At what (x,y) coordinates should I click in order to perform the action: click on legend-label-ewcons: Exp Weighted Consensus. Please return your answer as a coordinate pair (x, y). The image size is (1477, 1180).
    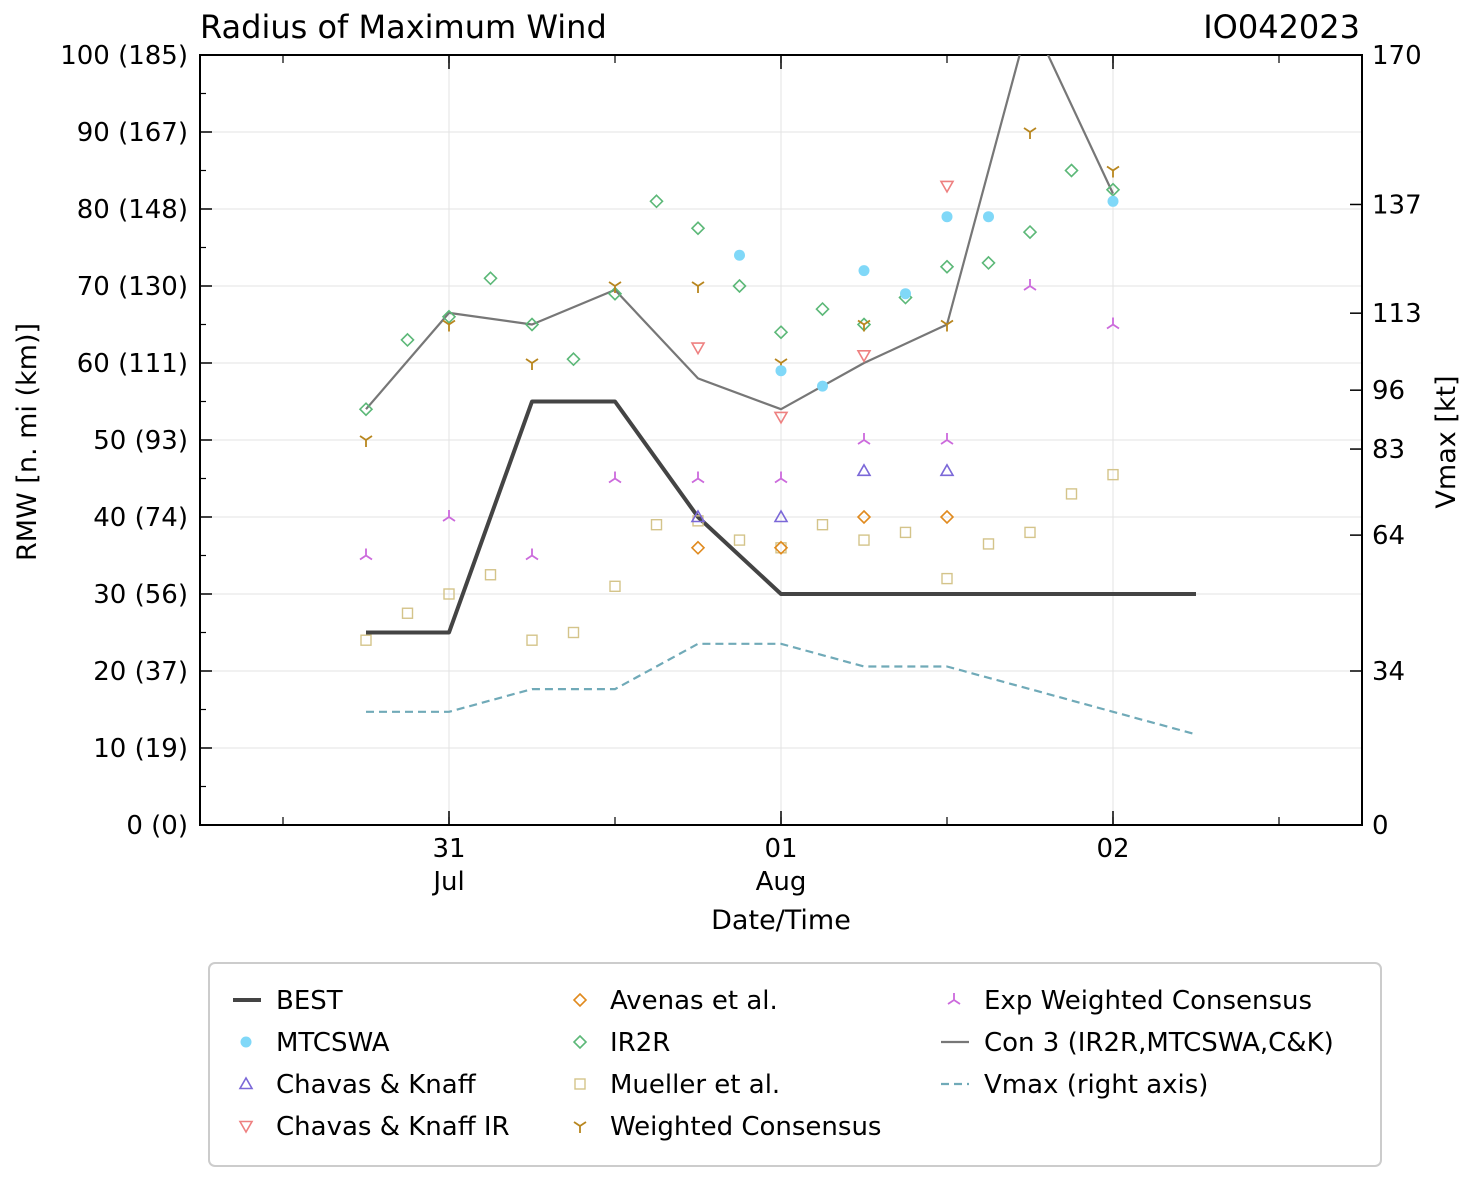
    Looking at the image, I should click on (1148, 1001).